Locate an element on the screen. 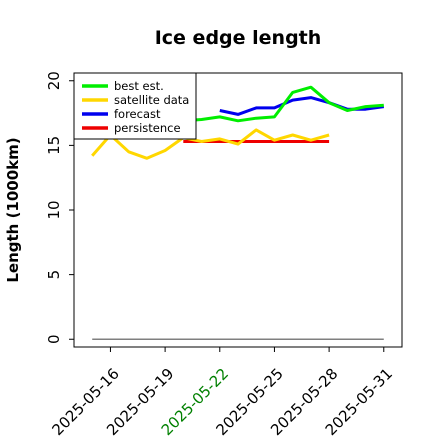 The image size is (440, 440). chart-title: Ice edge length is located at coordinates (238, 38).